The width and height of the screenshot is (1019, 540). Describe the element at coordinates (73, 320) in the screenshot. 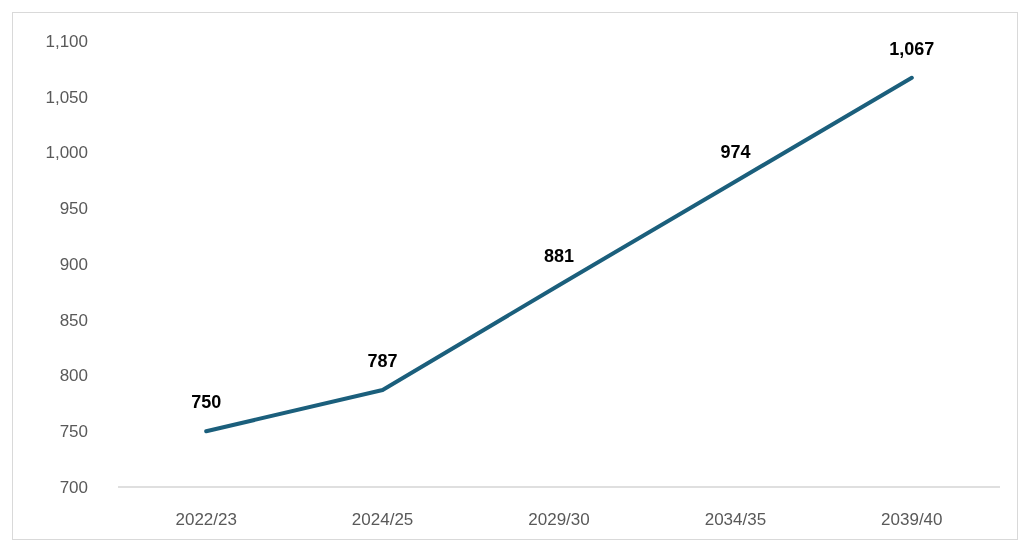

I see `y-tick-label: 850` at that location.